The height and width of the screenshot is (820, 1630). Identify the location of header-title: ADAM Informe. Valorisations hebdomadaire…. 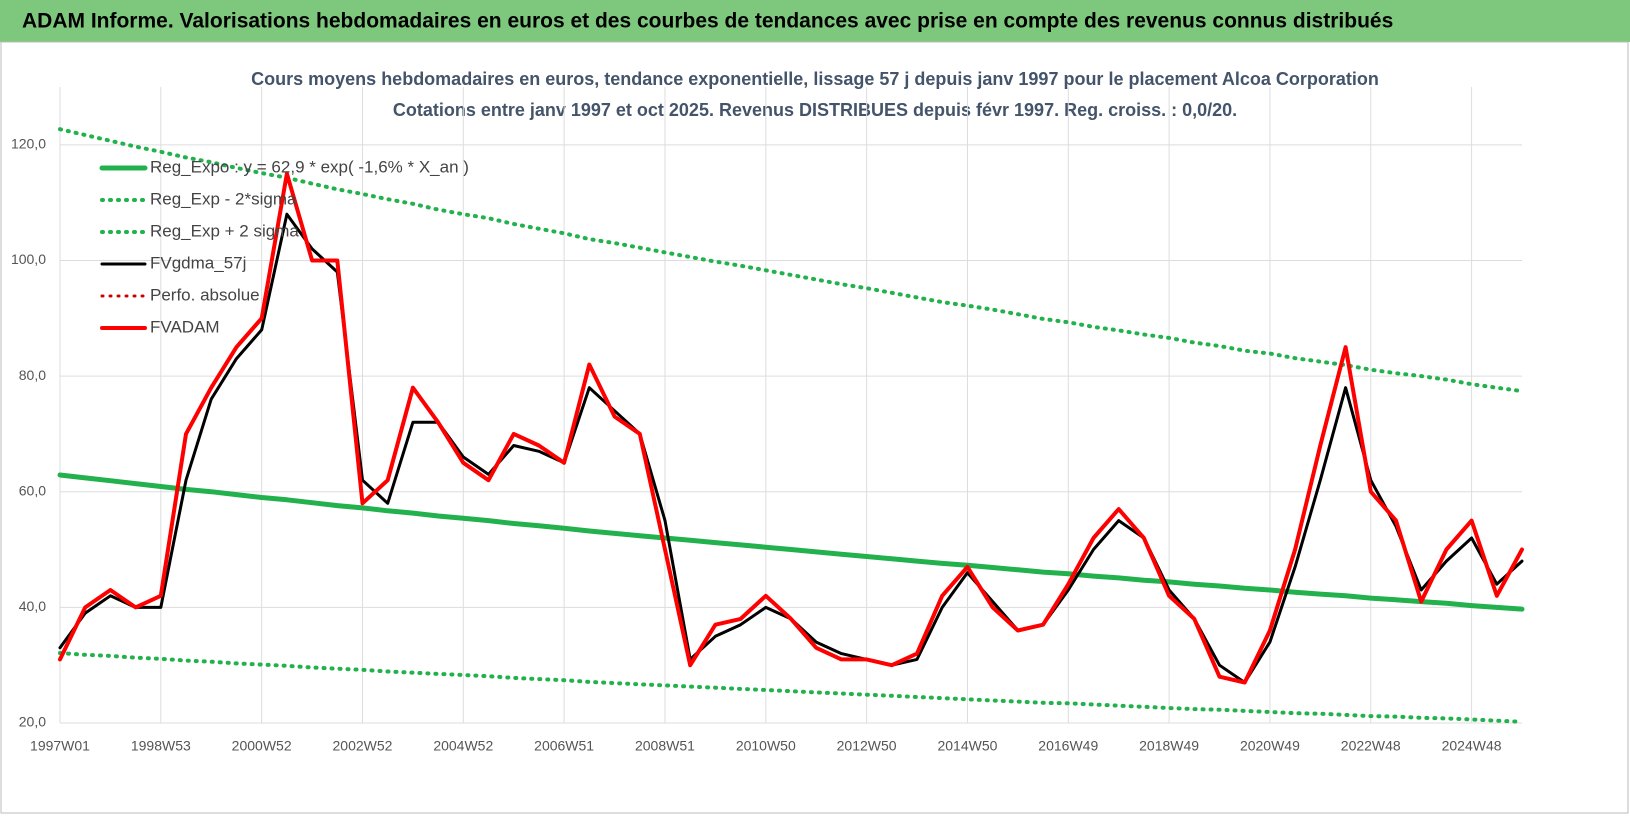
(707, 21).